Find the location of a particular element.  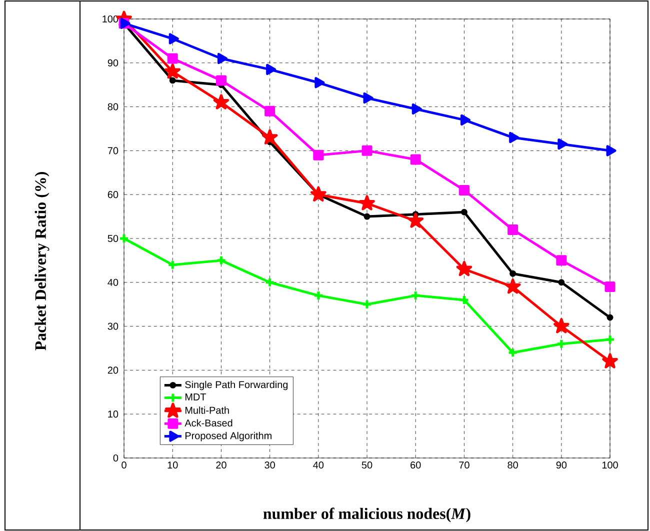

x-tick-label: 10 is located at coordinates (173, 465).